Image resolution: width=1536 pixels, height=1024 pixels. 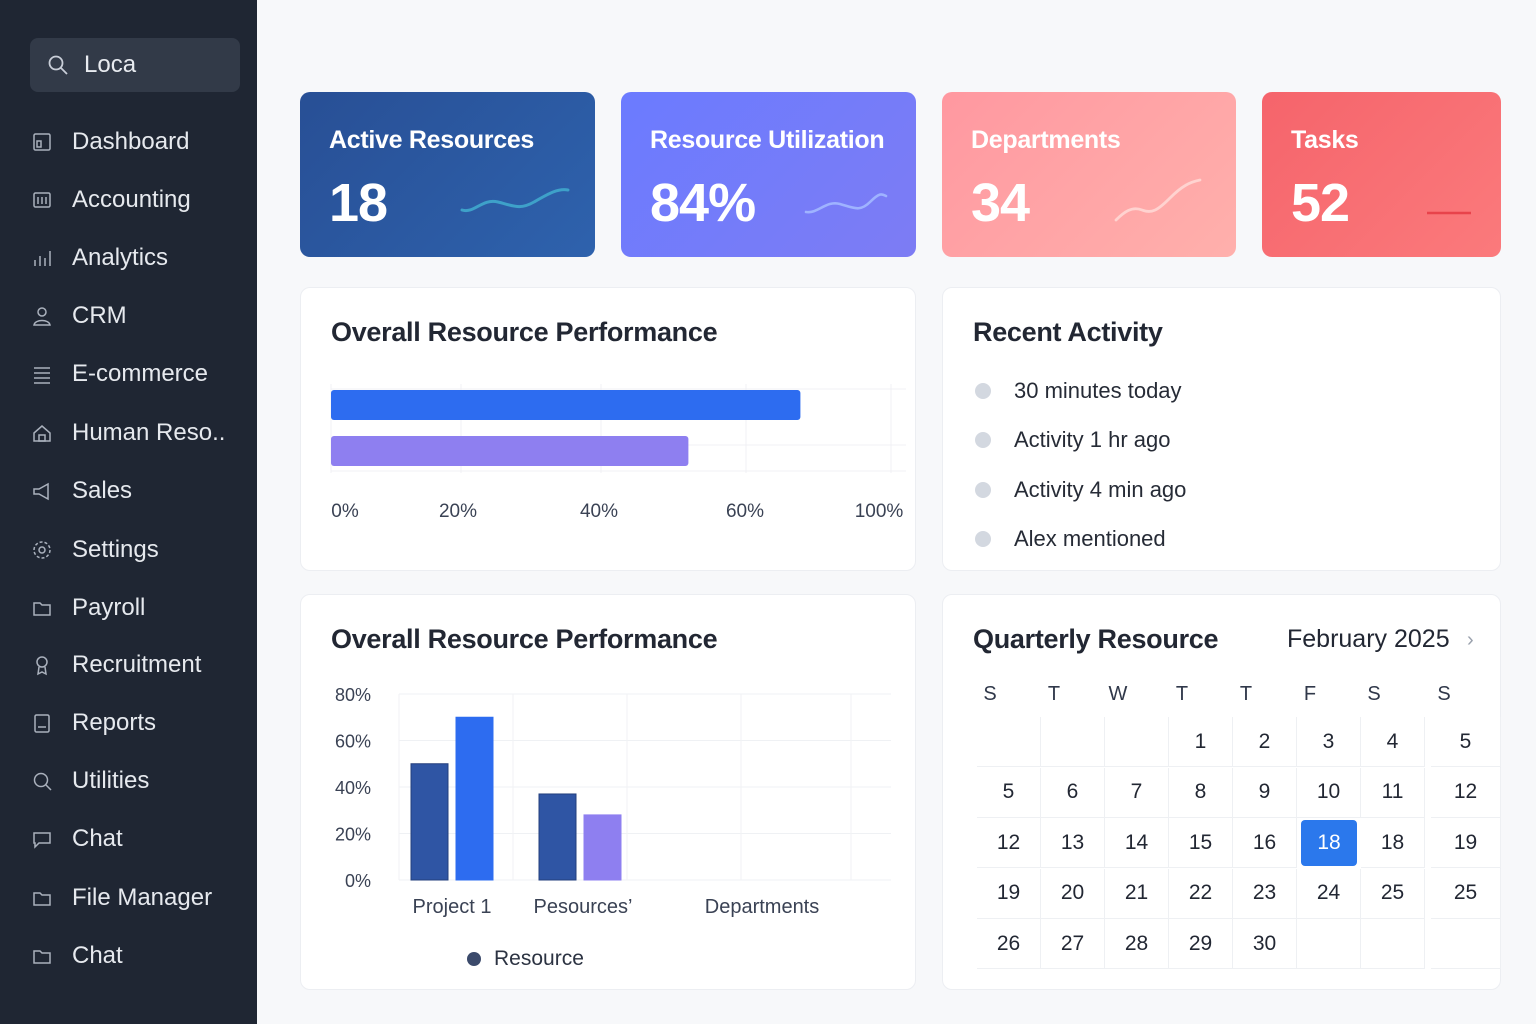 I want to click on sidebar-item-accounting: Accounting, so click(x=135, y=200).